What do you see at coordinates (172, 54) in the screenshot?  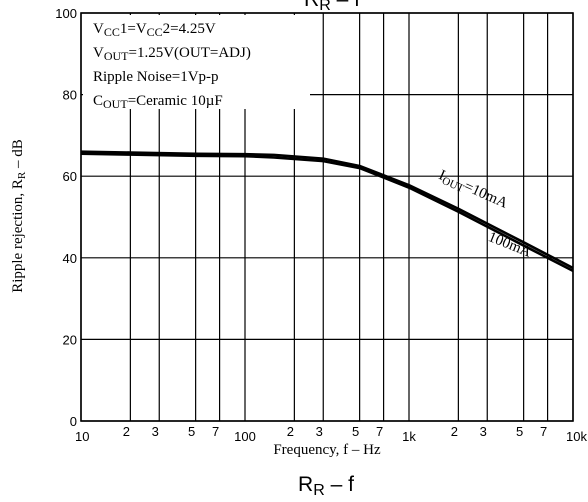 I see `condition-line: VOUT=1.25V(OUT=ADJ)` at bounding box center [172, 54].